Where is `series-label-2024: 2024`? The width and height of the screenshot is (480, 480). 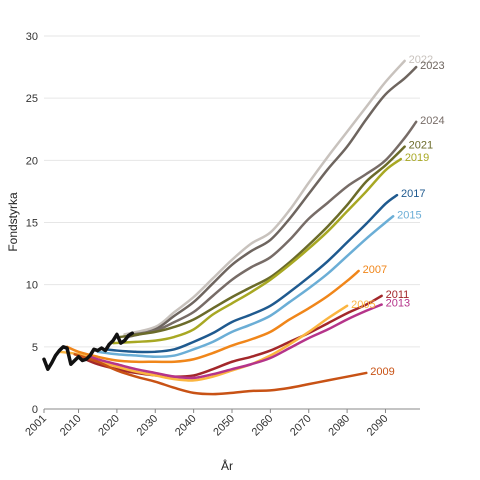
series-label-2024: 2024 is located at coordinates (432, 121).